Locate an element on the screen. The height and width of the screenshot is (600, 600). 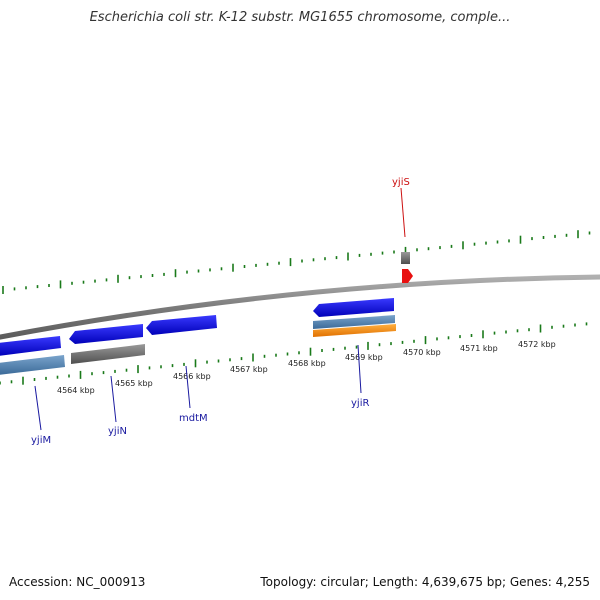
gene-label-mdtM: mdtM is located at coordinates (193, 418).